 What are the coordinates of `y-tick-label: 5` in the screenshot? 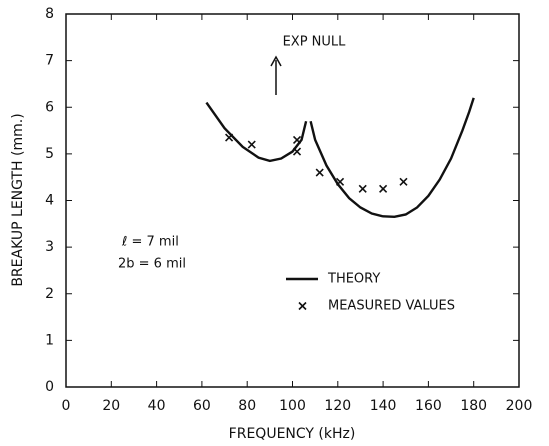 It's located at (49, 154).